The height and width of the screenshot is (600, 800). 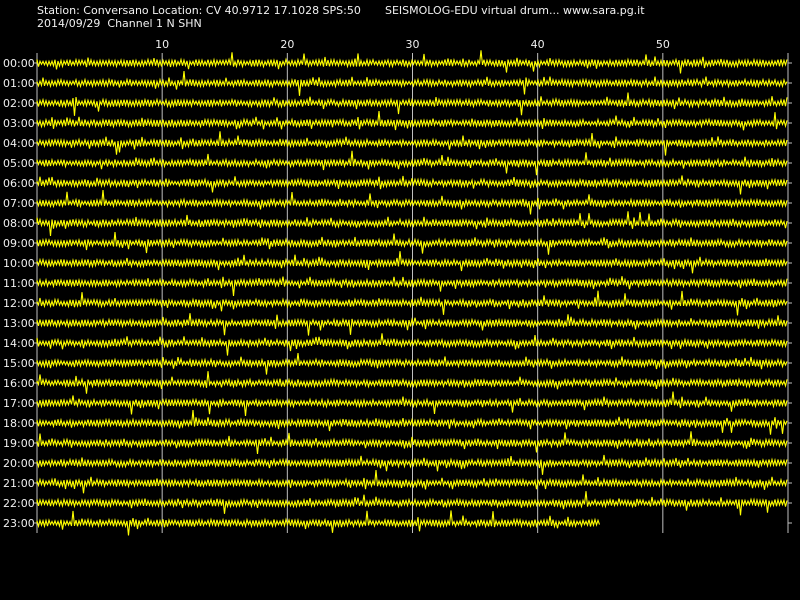 I want to click on x-tick-label: 20, so click(x=287, y=44).